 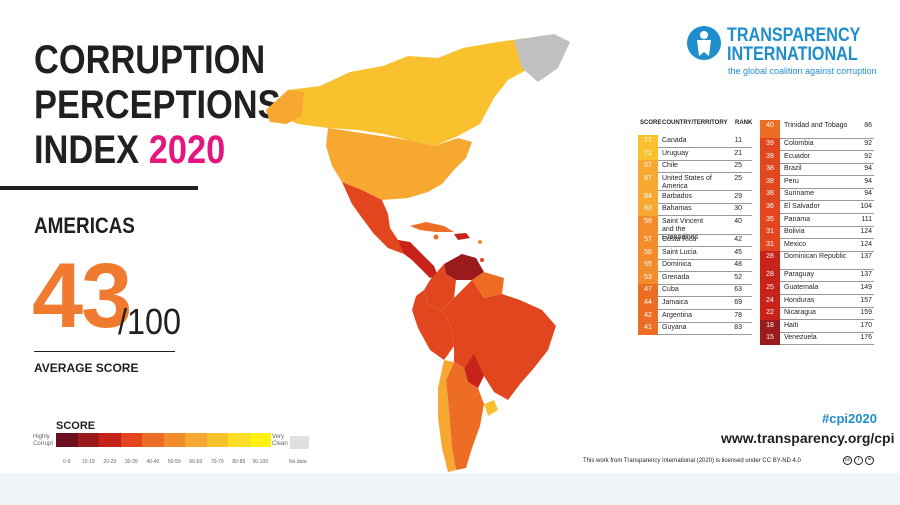 What do you see at coordinates (738, 252) in the screenshot?
I see `rank-cell: 45` at bounding box center [738, 252].